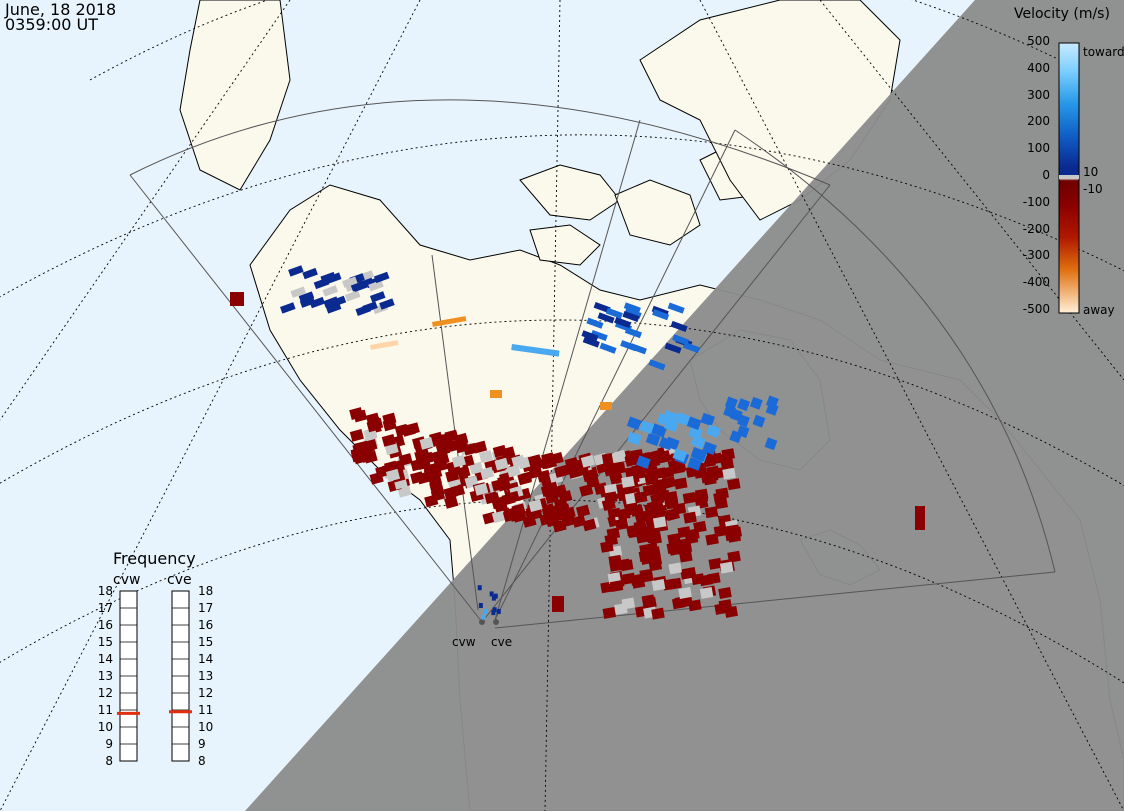  What do you see at coordinates (105, 676) in the screenshot?
I see `frequency-tick: 13` at bounding box center [105, 676].